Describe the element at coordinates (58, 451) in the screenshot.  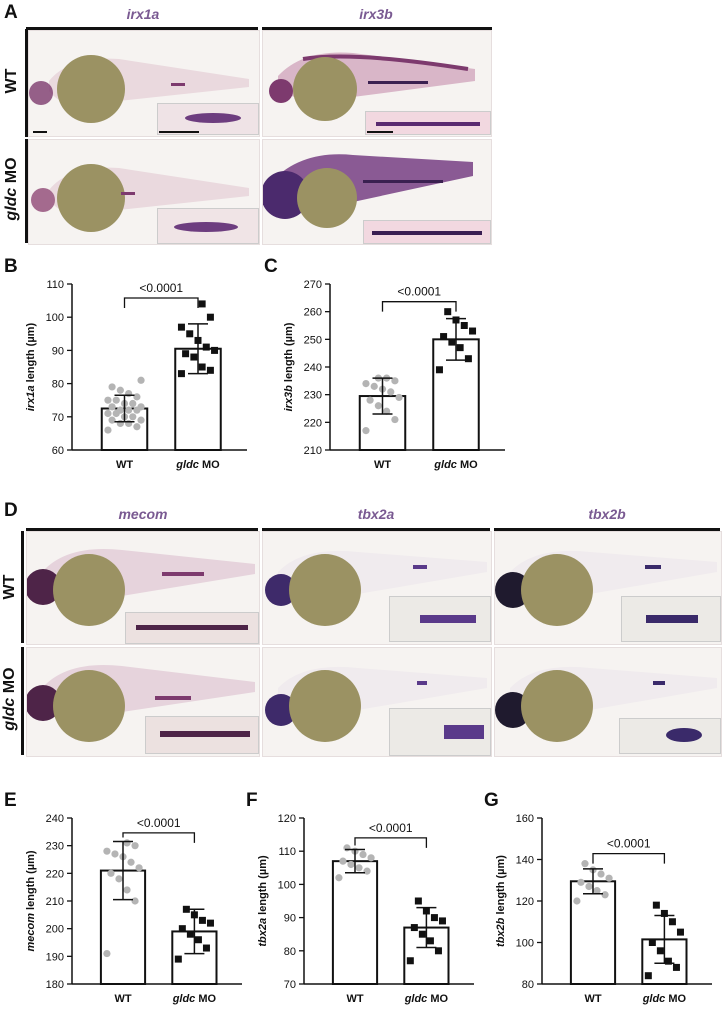
I see `y-tick-label: 60` at that location.